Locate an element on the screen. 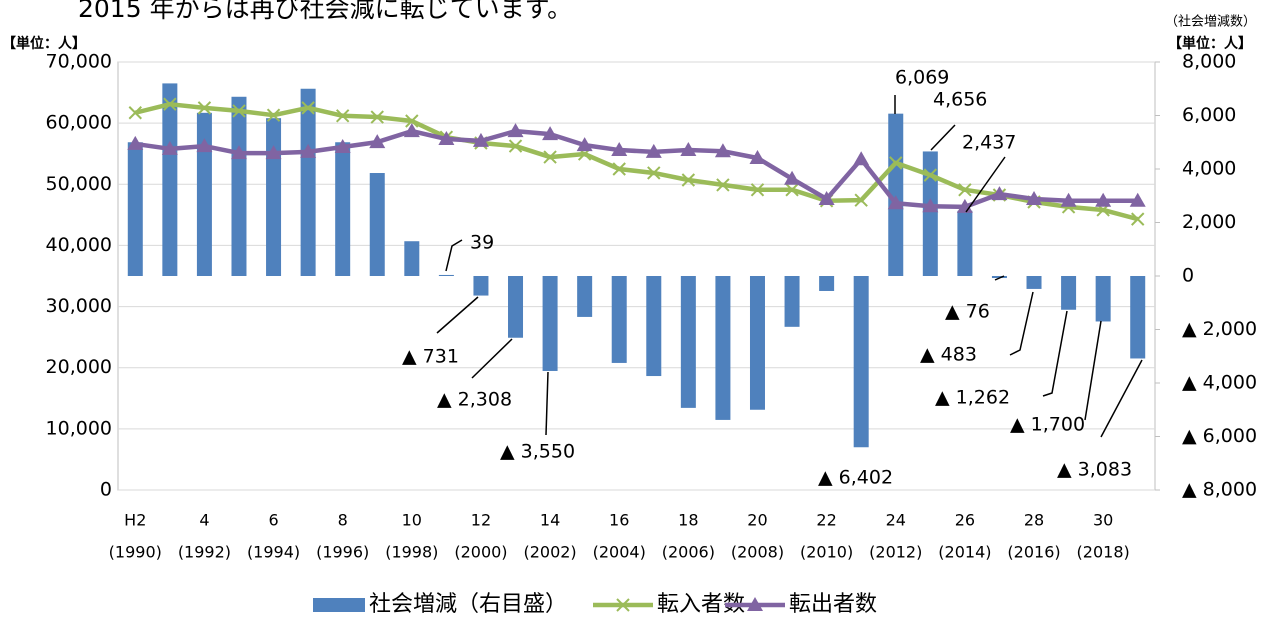  data-label: 6,069 is located at coordinates (922, 78).